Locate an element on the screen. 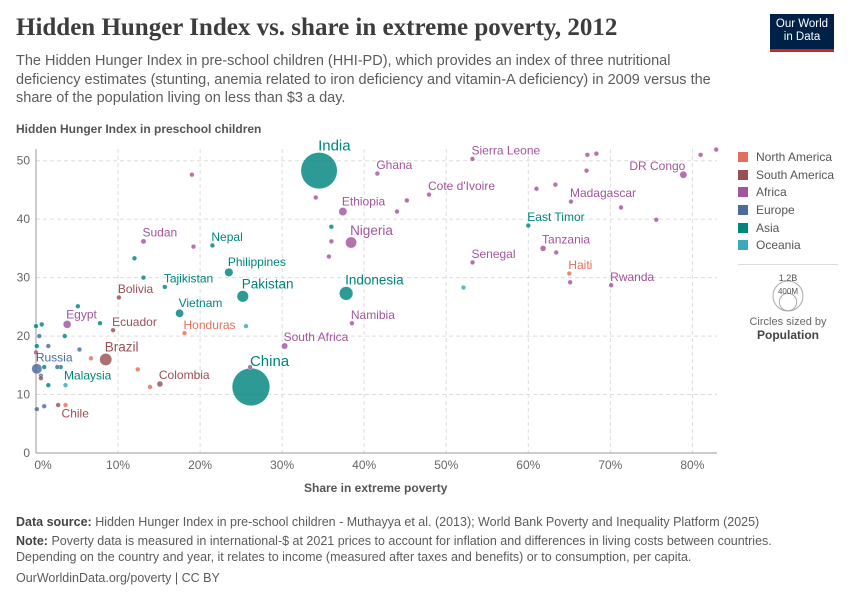  point-label: Sierra Leone is located at coordinates (505, 151).